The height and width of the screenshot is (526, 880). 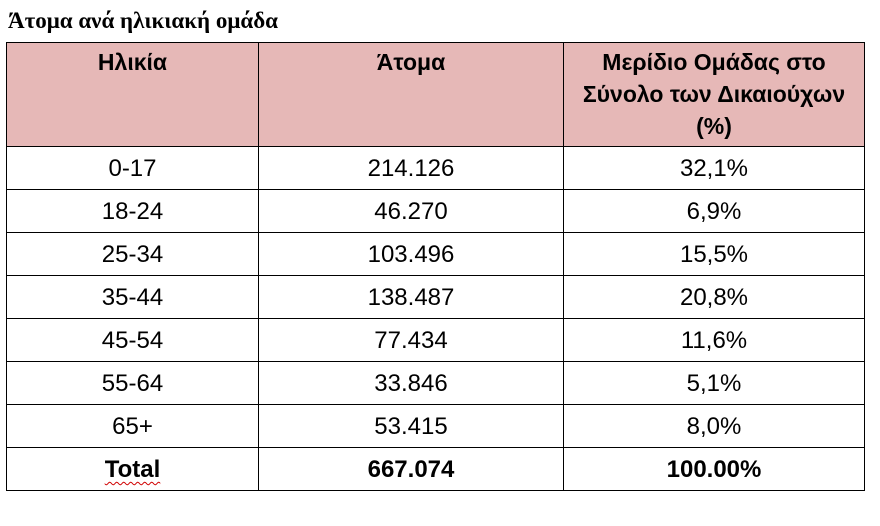 What do you see at coordinates (714, 383) in the screenshot?
I see `table-cell: 5,1%` at bounding box center [714, 383].